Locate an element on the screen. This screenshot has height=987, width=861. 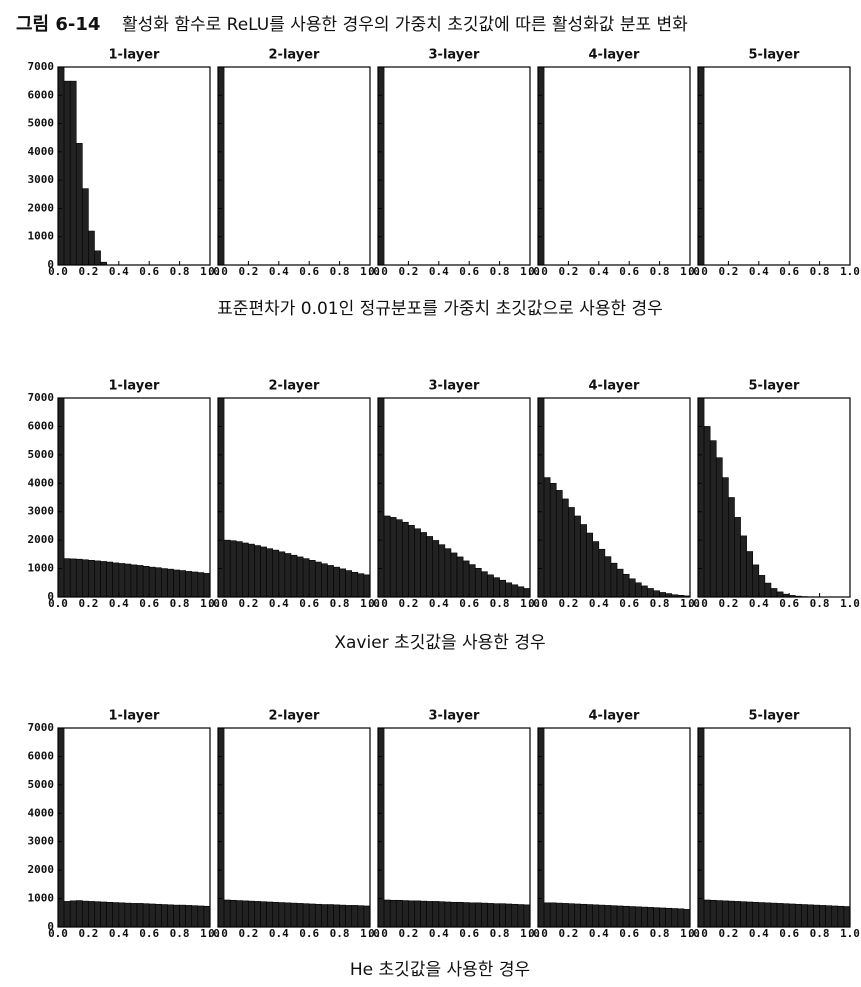
panel-title: 3-layer is located at coordinates (455, 55).